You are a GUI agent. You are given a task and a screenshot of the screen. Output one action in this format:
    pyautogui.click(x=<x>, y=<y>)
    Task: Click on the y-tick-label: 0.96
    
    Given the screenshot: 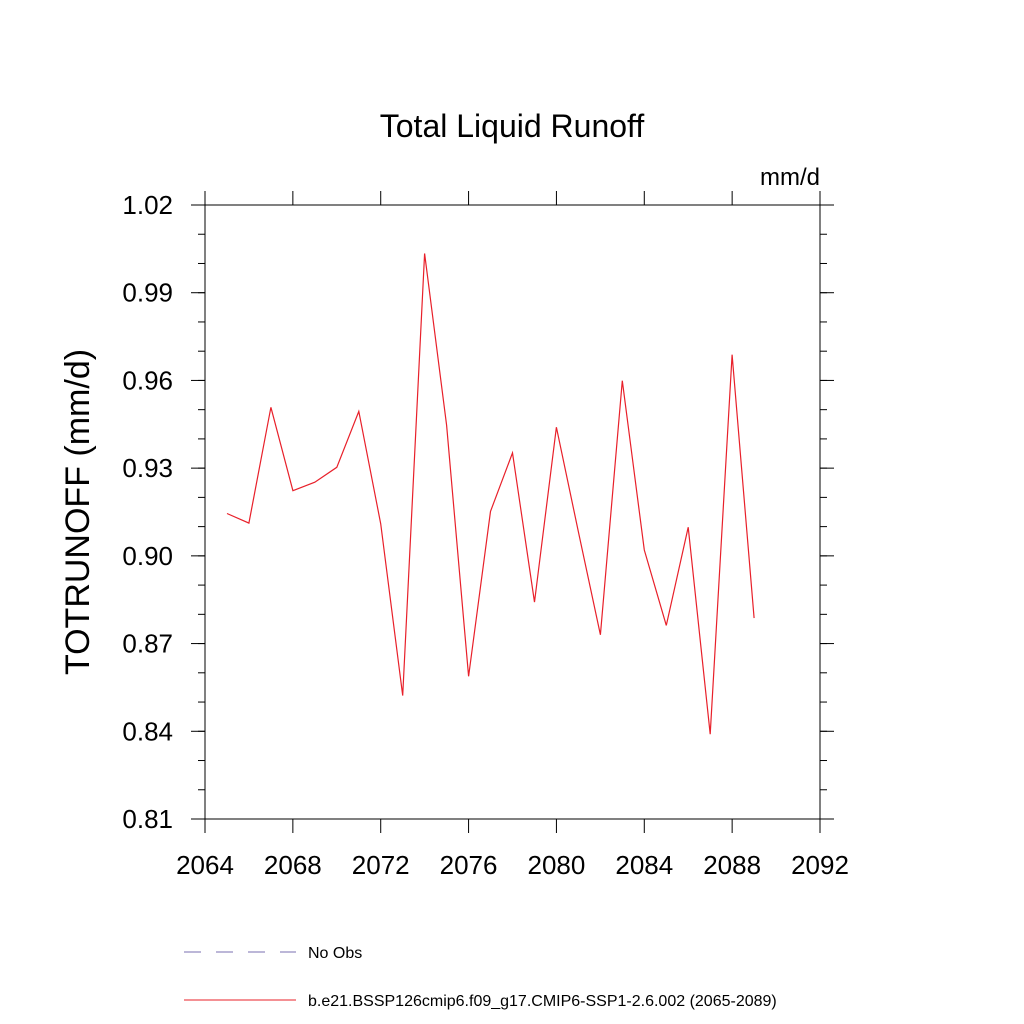 What is the action you would take?
    pyautogui.click(x=147, y=380)
    